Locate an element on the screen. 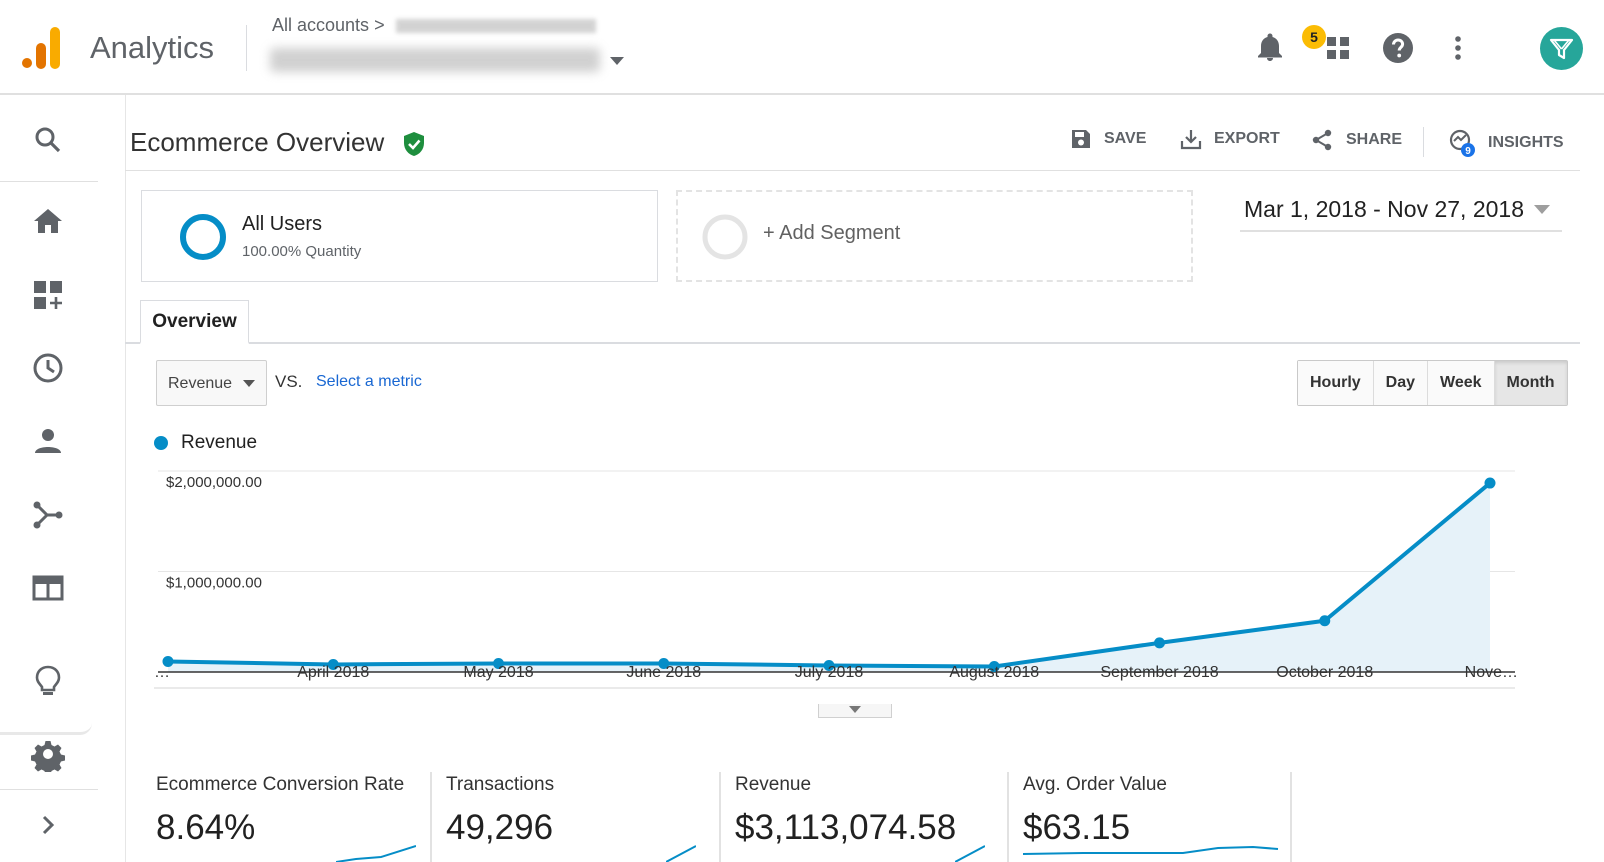 The height and width of the screenshot is (862, 1604). avatar is located at coordinates (1561, 48).